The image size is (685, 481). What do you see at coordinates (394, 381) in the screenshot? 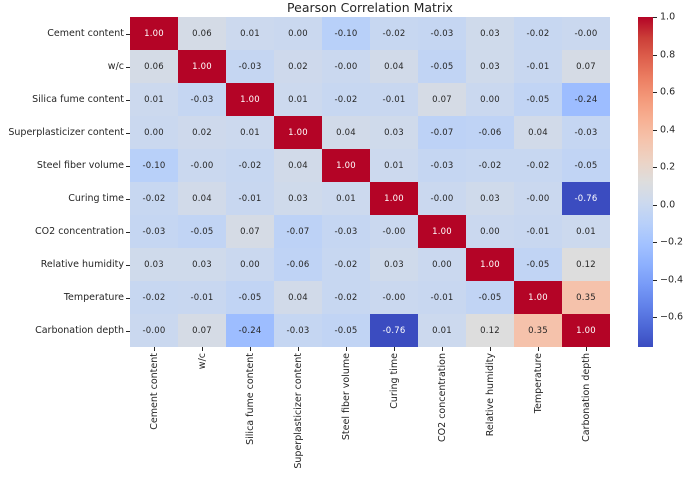
I see `column-label-text: Curing time` at bounding box center [394, 381].